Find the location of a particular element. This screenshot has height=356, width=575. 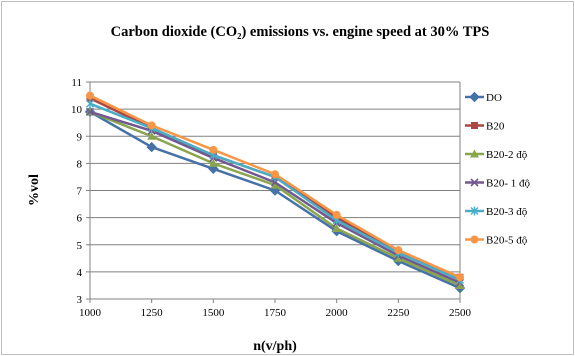

x-axis-label: n(v/ph) is located at coordinates (275, 346).